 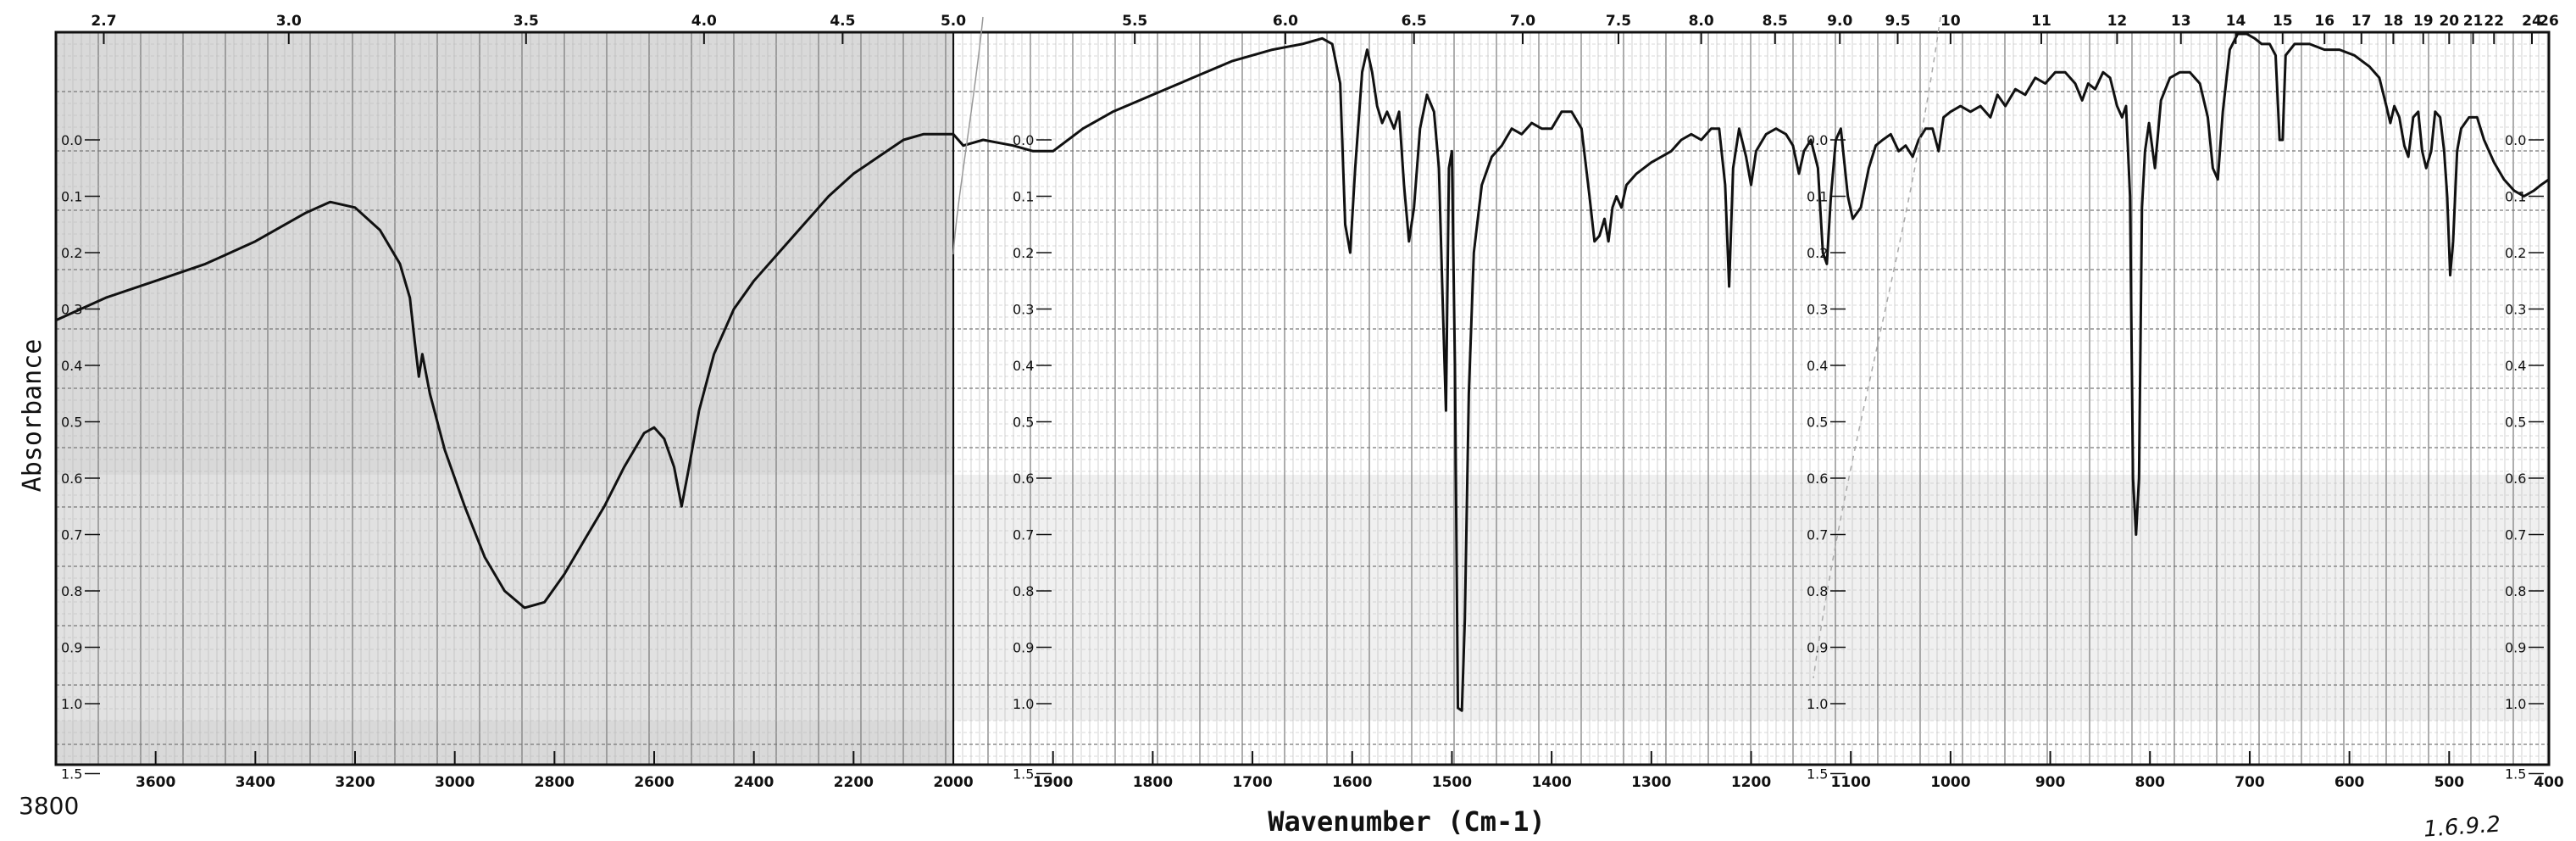 What do you see at coordinates (2494, 21) in the screenshot?
I see `top-tick-label: 22` at bounding box center [2494, 21].